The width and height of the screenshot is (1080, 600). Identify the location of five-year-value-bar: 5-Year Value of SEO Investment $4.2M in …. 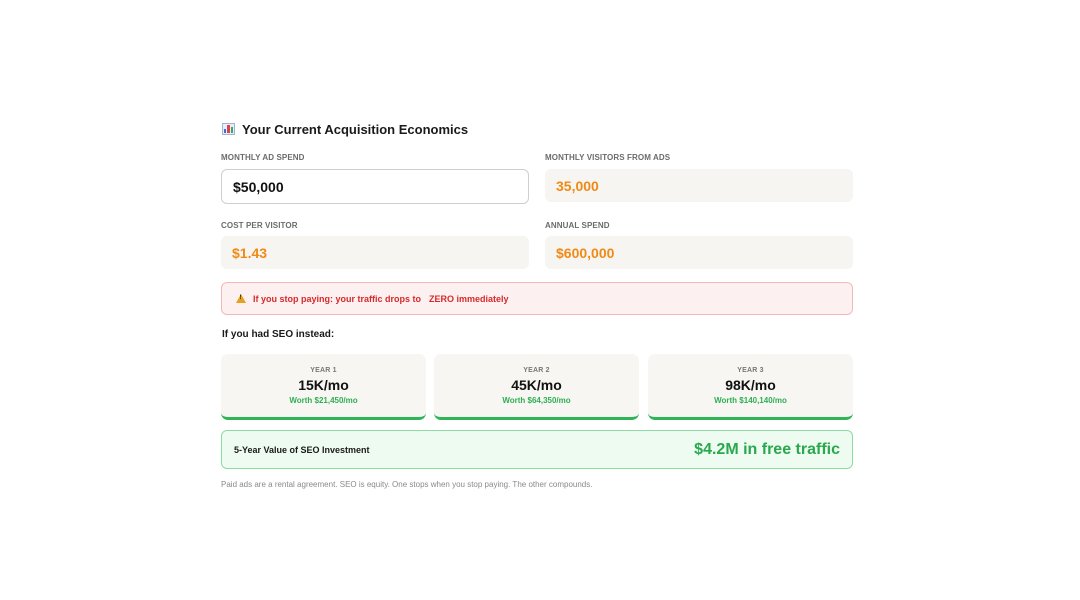
(537, 449).